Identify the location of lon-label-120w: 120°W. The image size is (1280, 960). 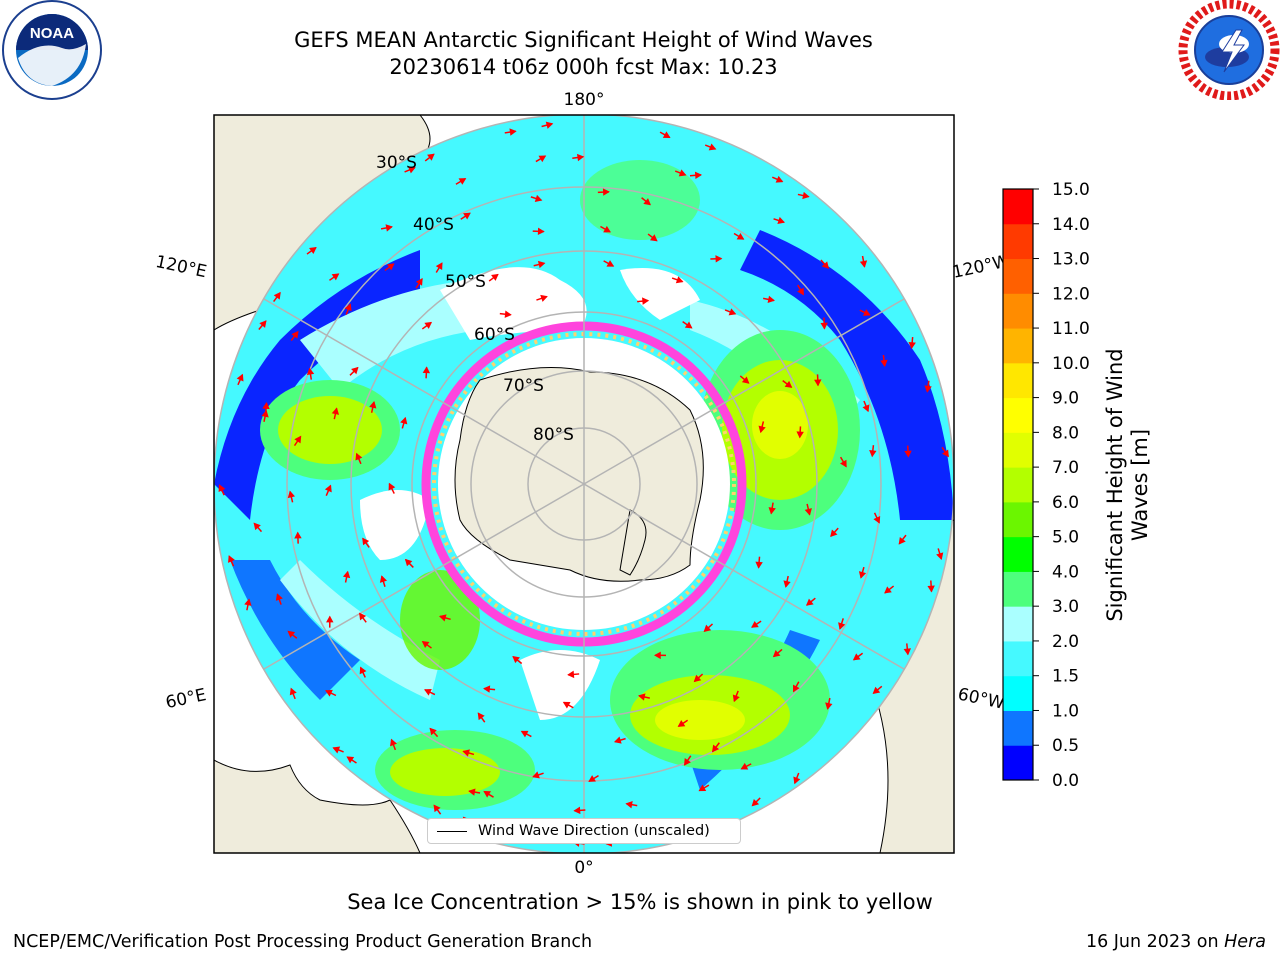
(981, 267).